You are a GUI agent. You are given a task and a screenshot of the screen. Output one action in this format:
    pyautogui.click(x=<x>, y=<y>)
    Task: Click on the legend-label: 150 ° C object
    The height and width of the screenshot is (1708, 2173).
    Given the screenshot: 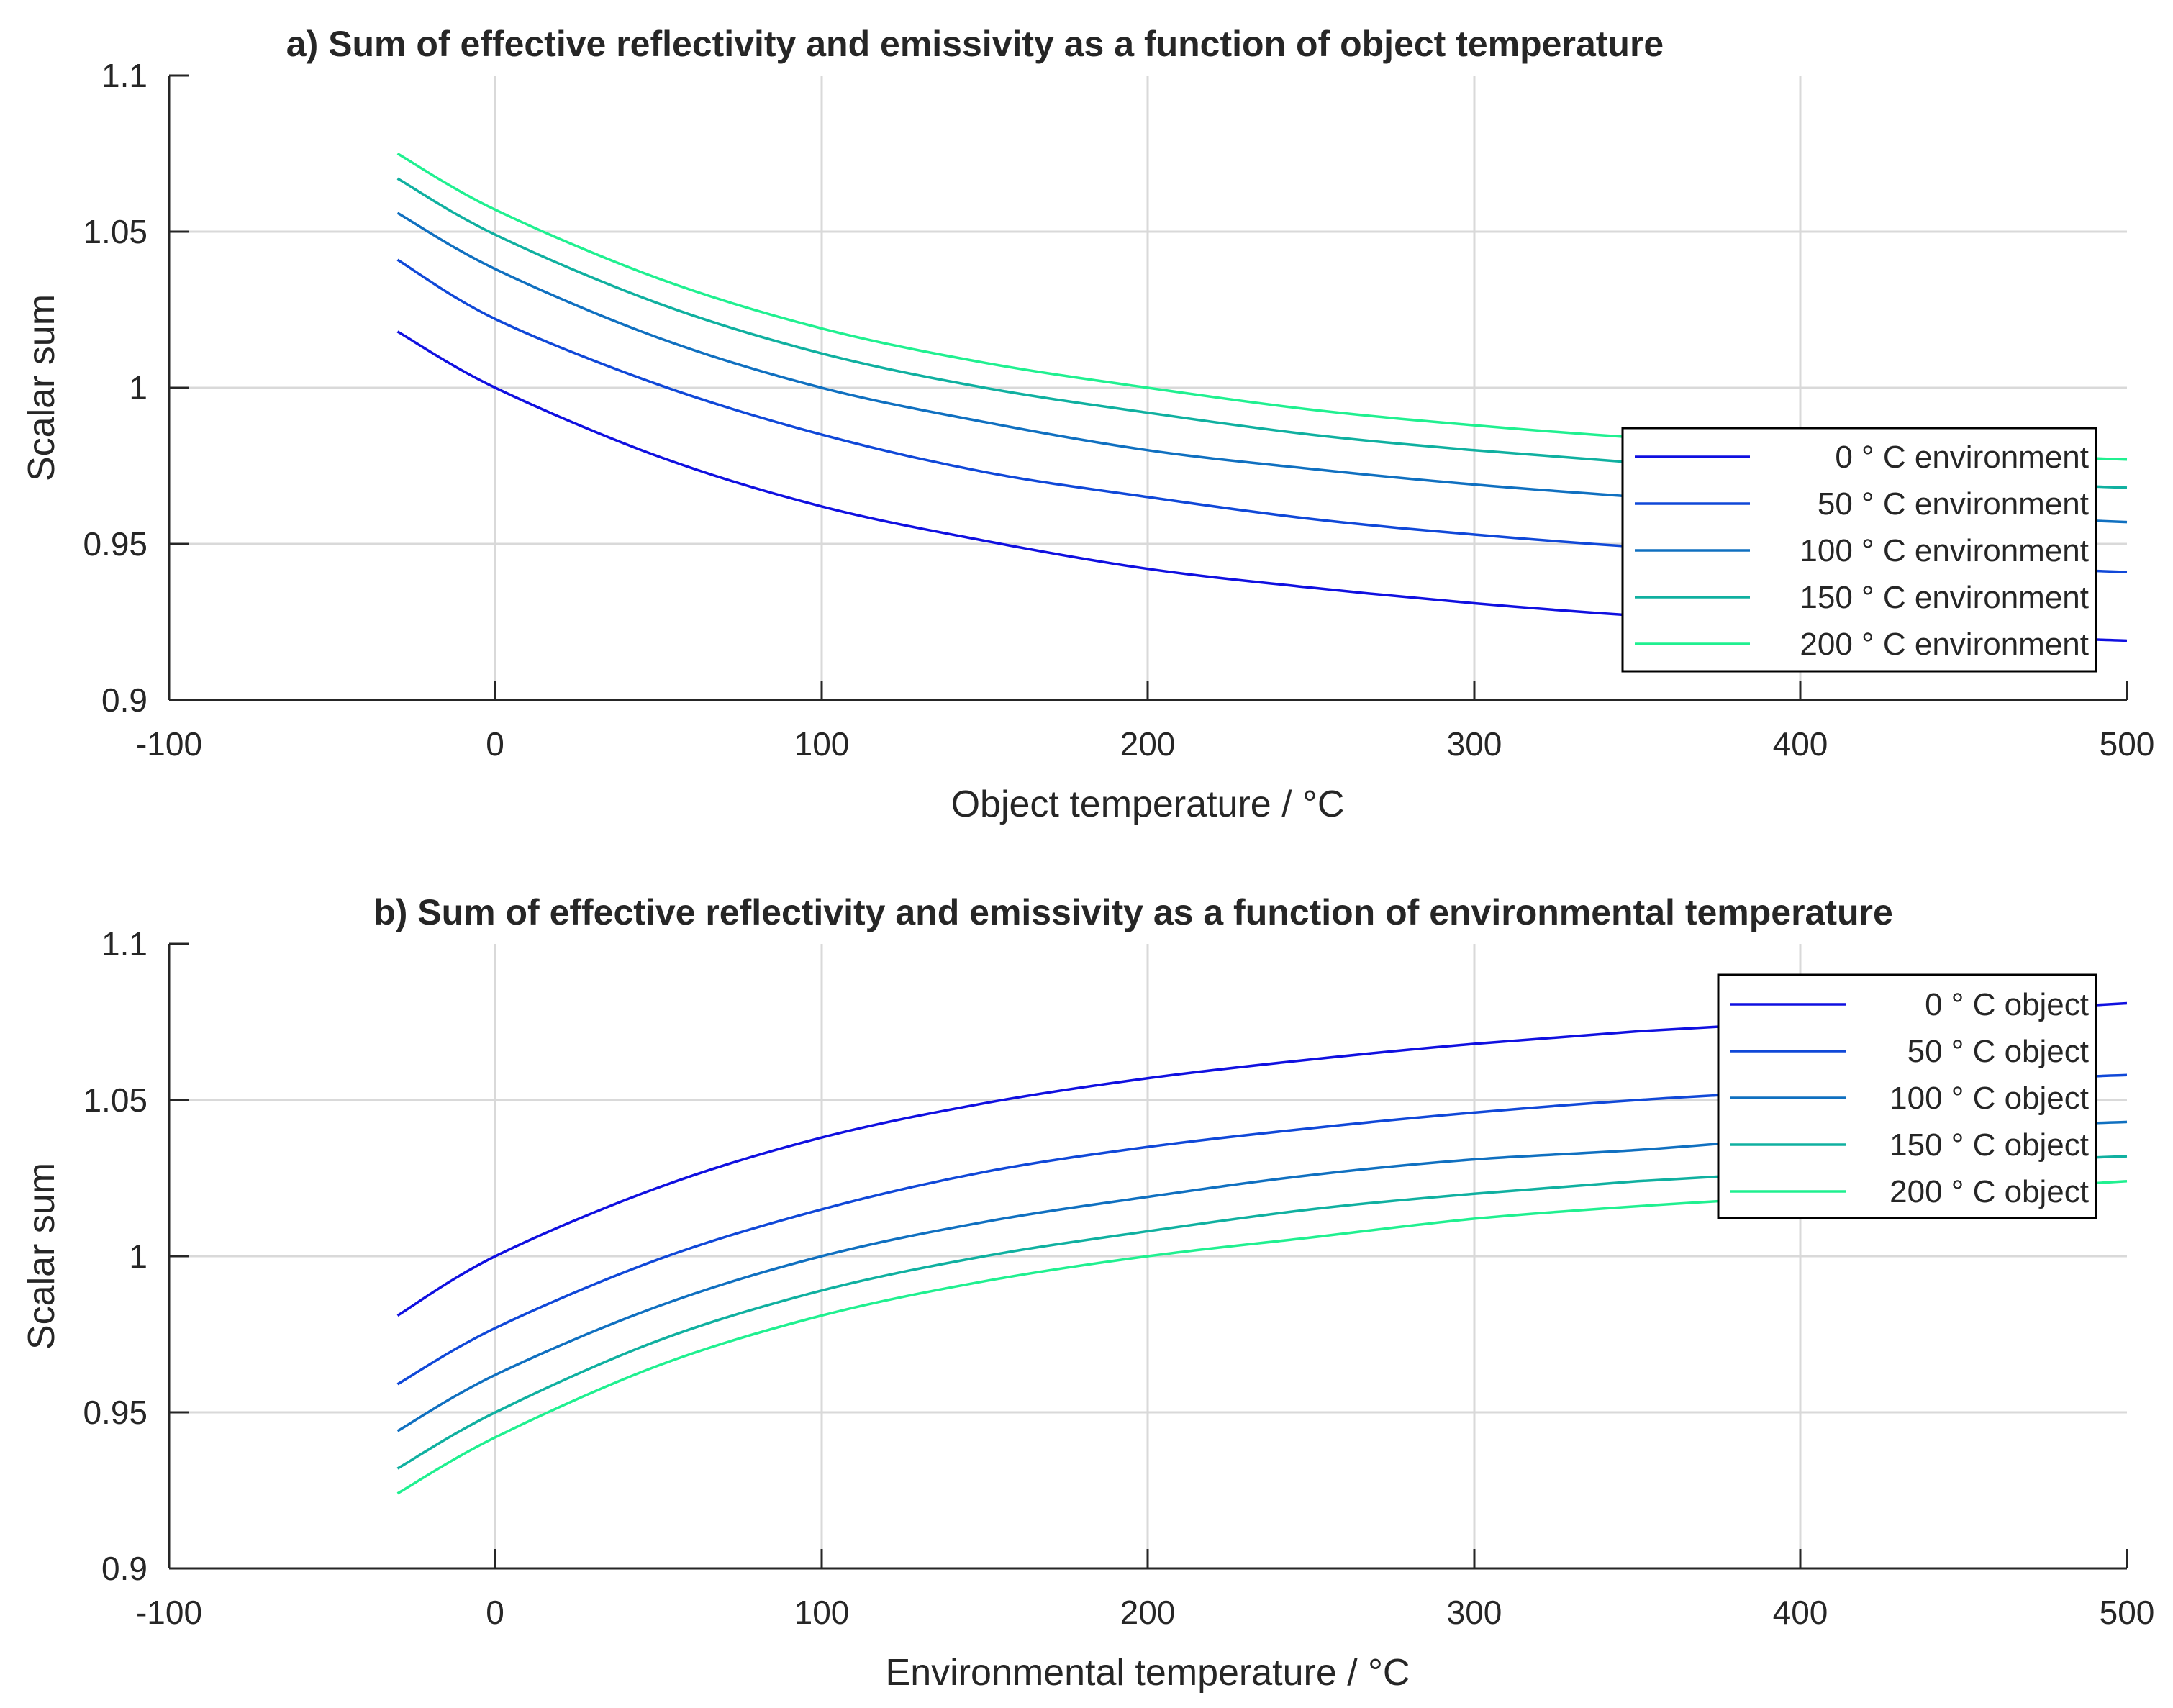 What is the action you would take?
    pyautogui.click(x=1989, y=1145)
    